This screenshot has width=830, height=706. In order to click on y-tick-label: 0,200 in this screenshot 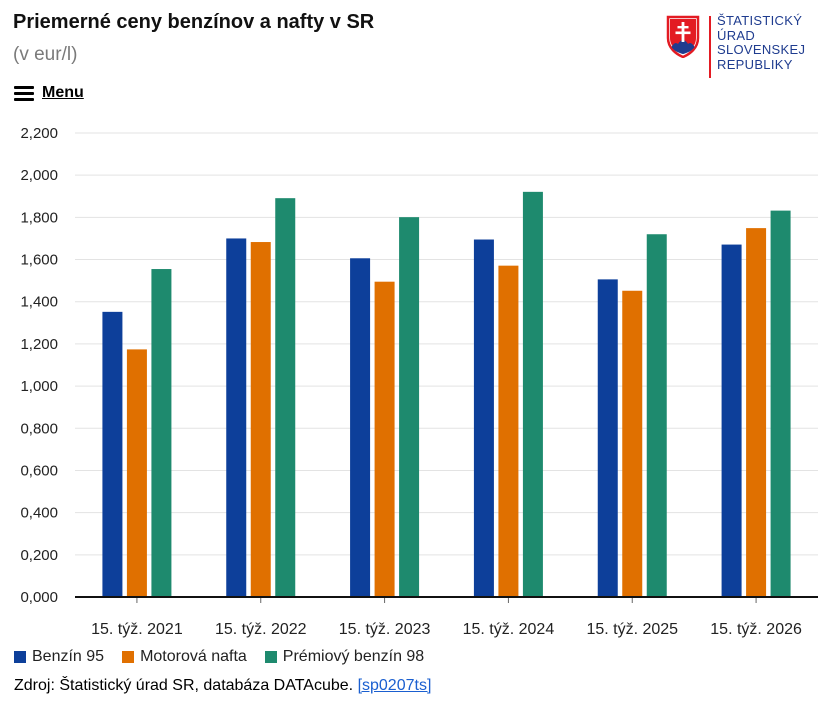, I will do `click(39, 555)`.